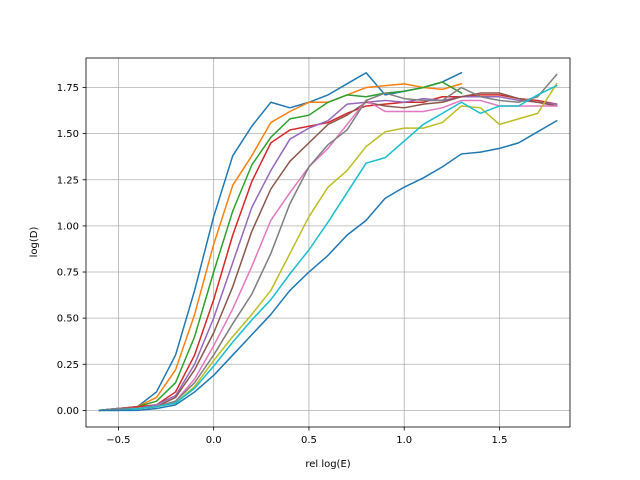 The width and height of the screenshot is (640, 480). Describe the element at coordinates (214, 440) in the screenshot. I see `x-tick-label: 0.0` at that location.